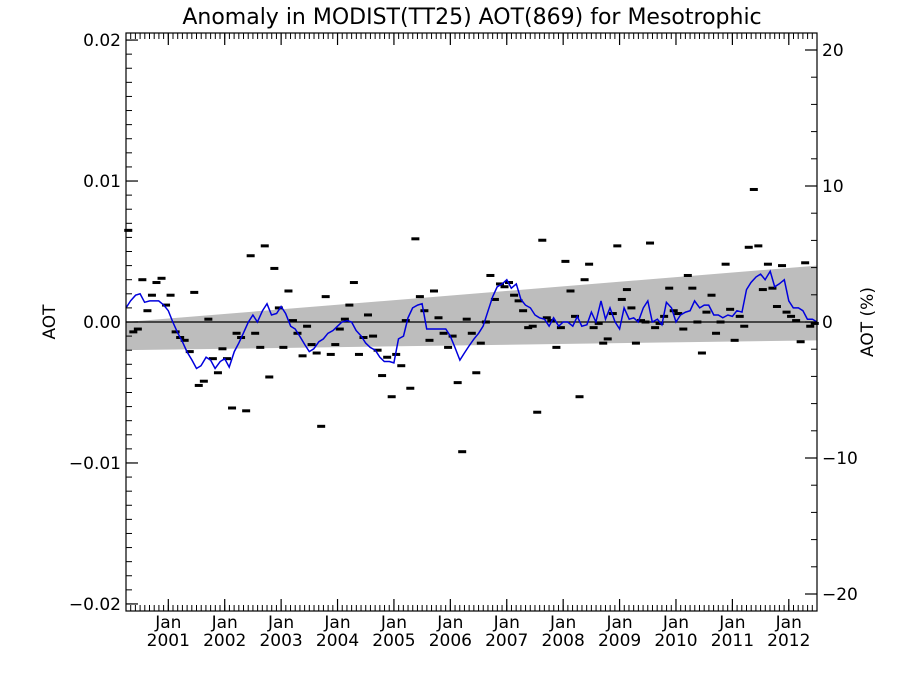 The height and width of the screenshot is (675, 900). What do you see at coordinates (868, 322) in the screenshot?
I see `y-axis-label-right: AOT (%)` at bounding box center [868, 322].